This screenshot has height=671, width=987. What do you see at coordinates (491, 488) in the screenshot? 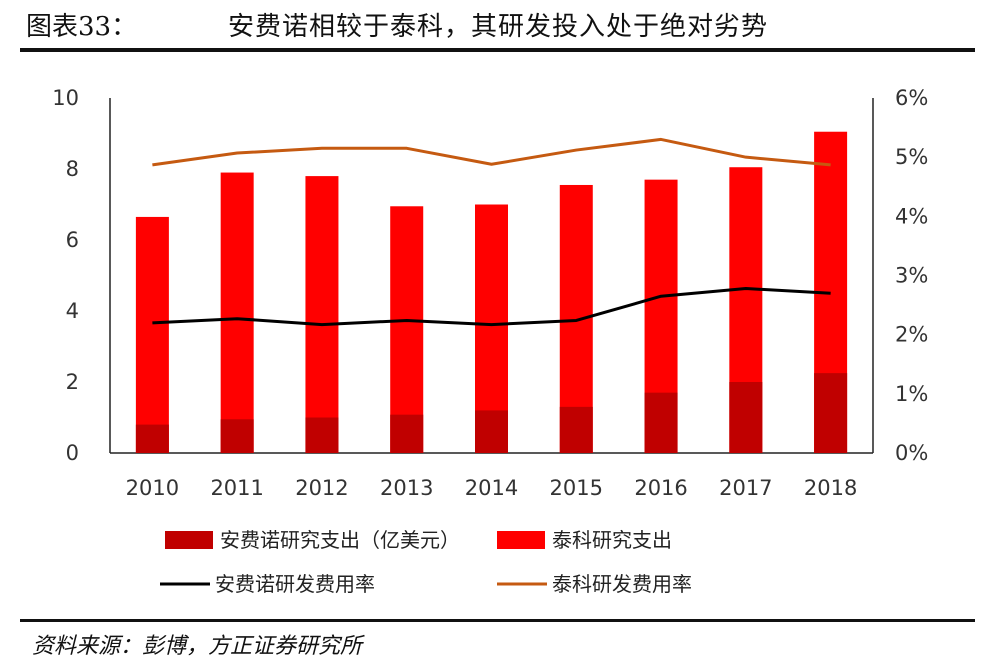
I see `x-tick-label: 2014` at bounding box center [491, 488].